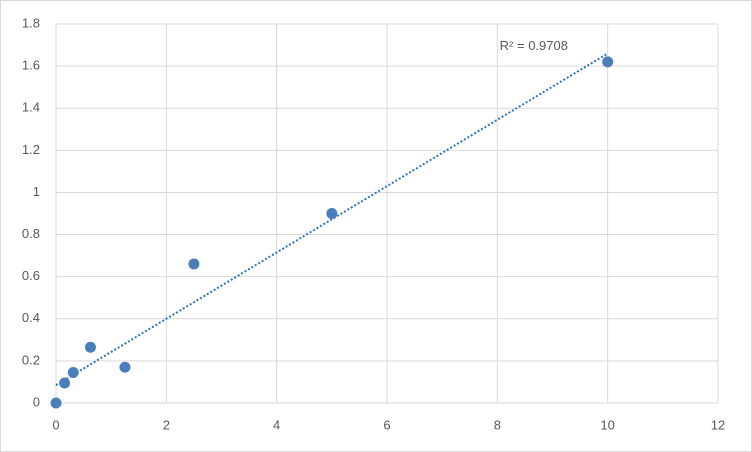 The height and width of the screenshot is (452, 752). Describe the element at coordinates (31, 65) in the screenshot. I see `y-tick-label: 1.6` at that location.